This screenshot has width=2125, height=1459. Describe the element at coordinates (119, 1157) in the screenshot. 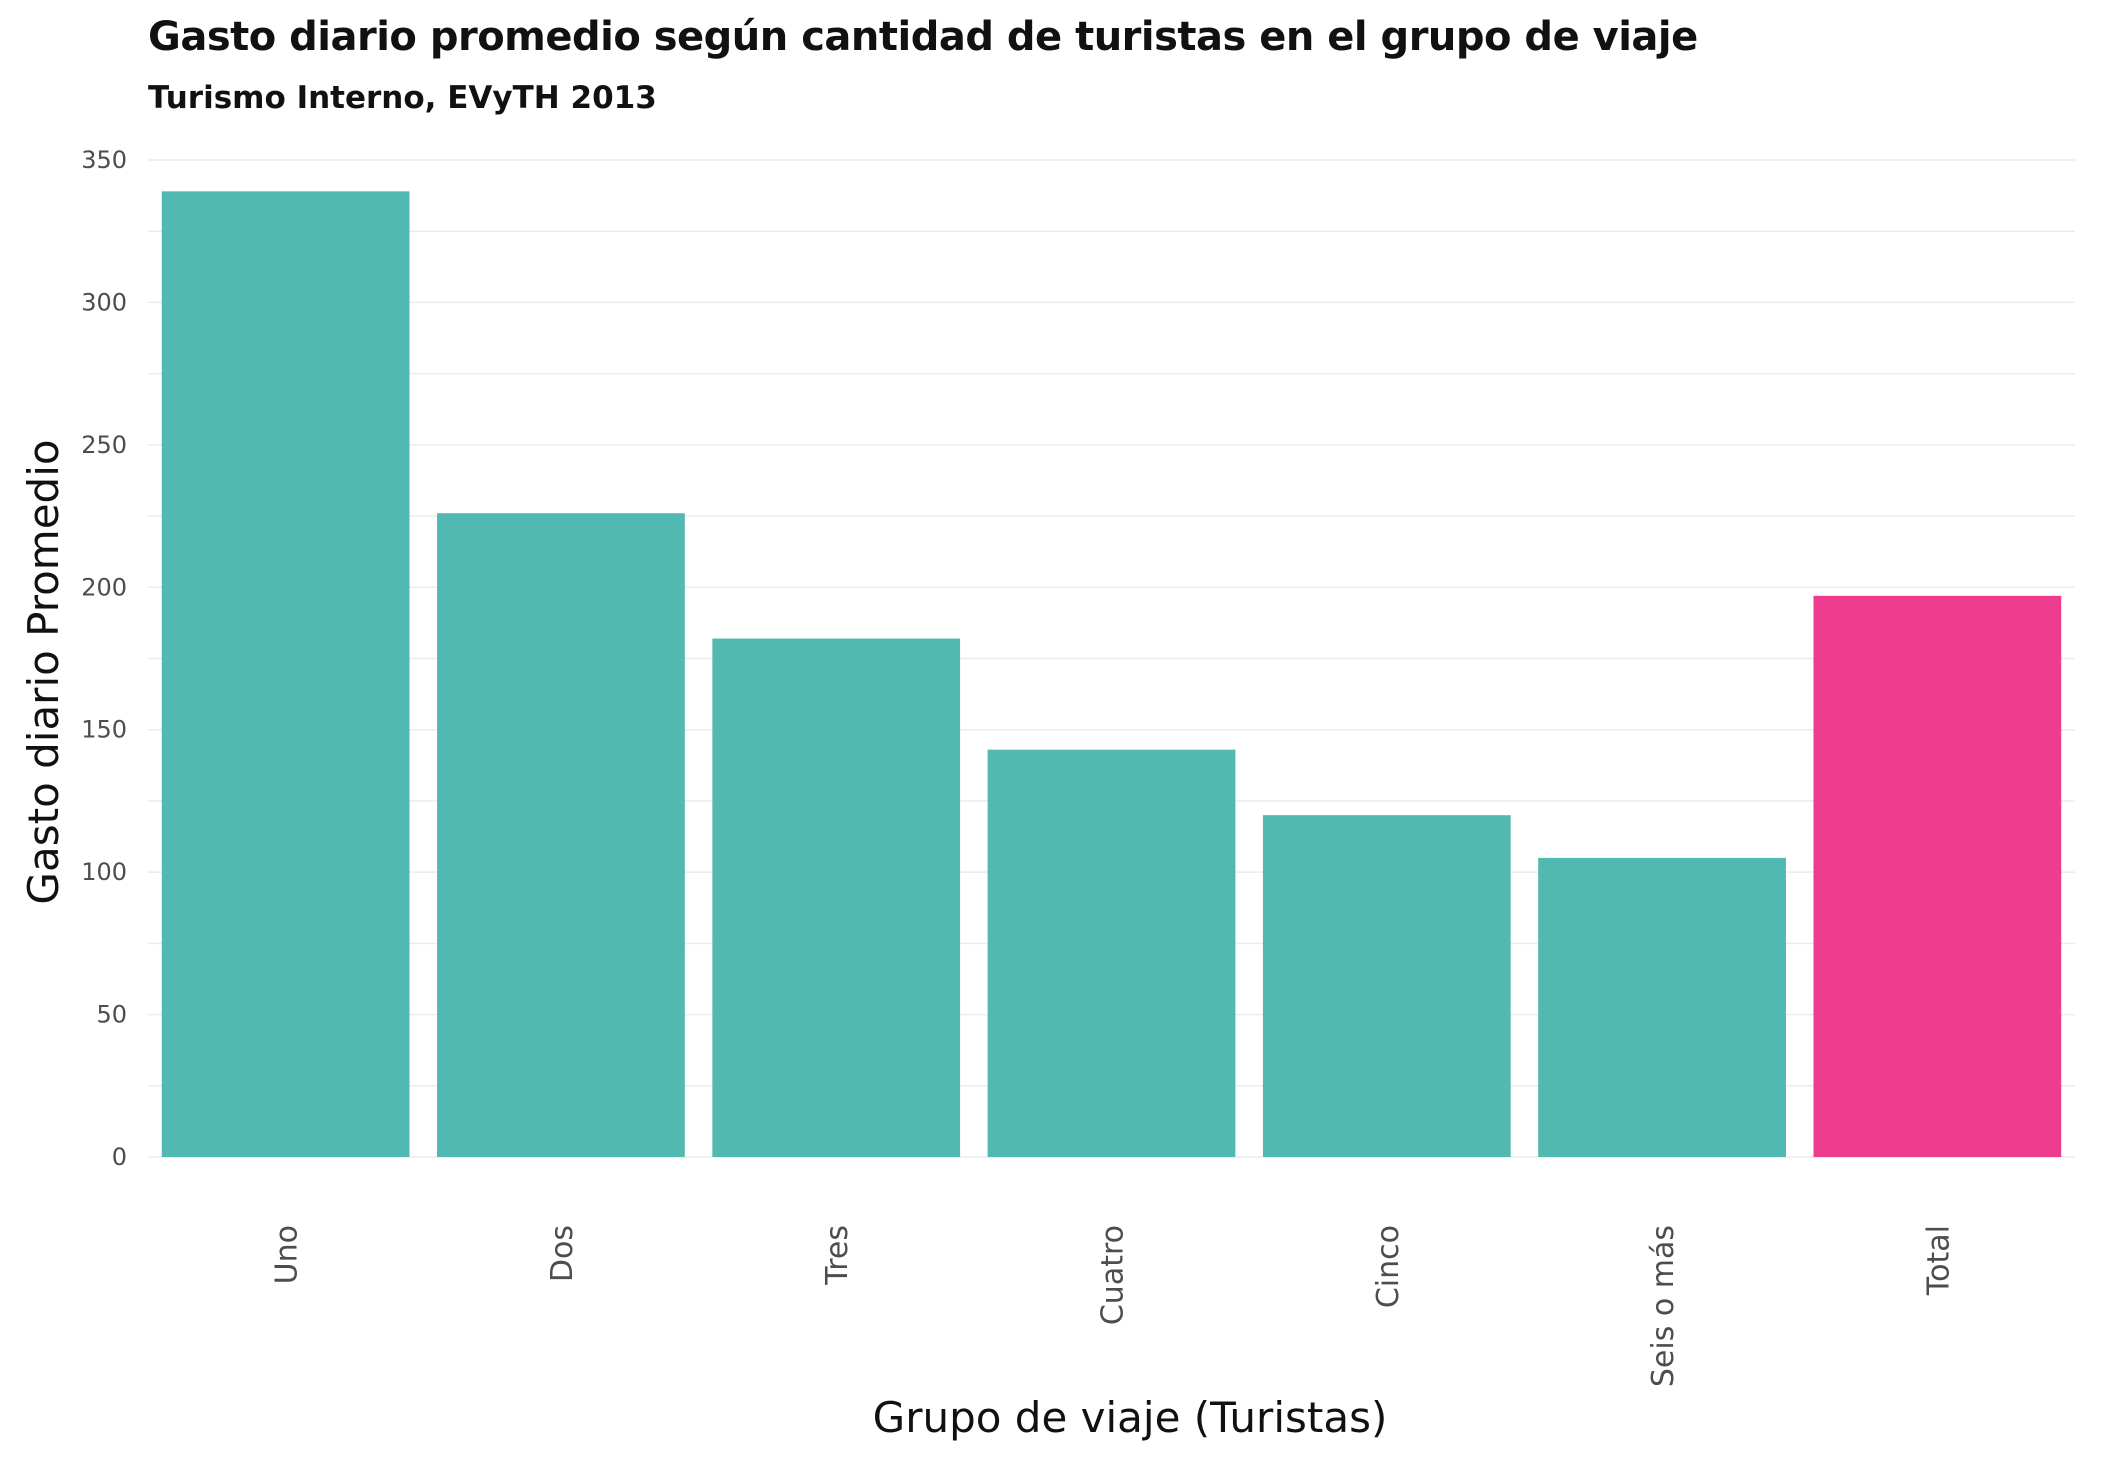

I see `y-tick-label: 0` at that location.